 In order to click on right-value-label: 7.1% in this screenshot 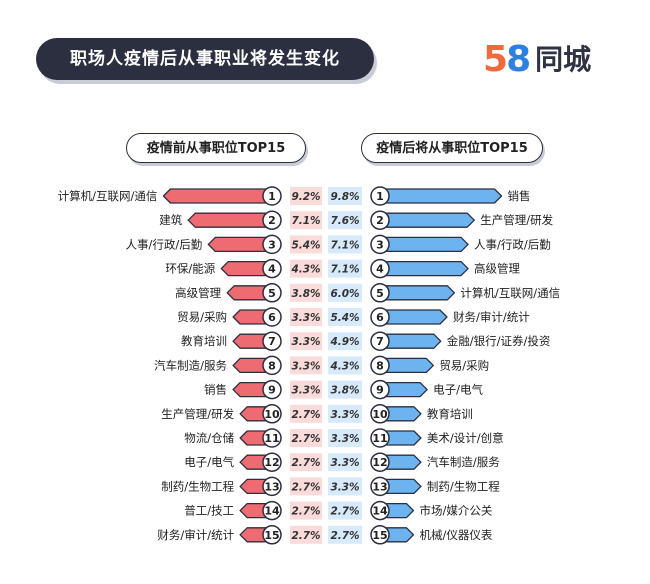, I will do `click(344, 270)`.